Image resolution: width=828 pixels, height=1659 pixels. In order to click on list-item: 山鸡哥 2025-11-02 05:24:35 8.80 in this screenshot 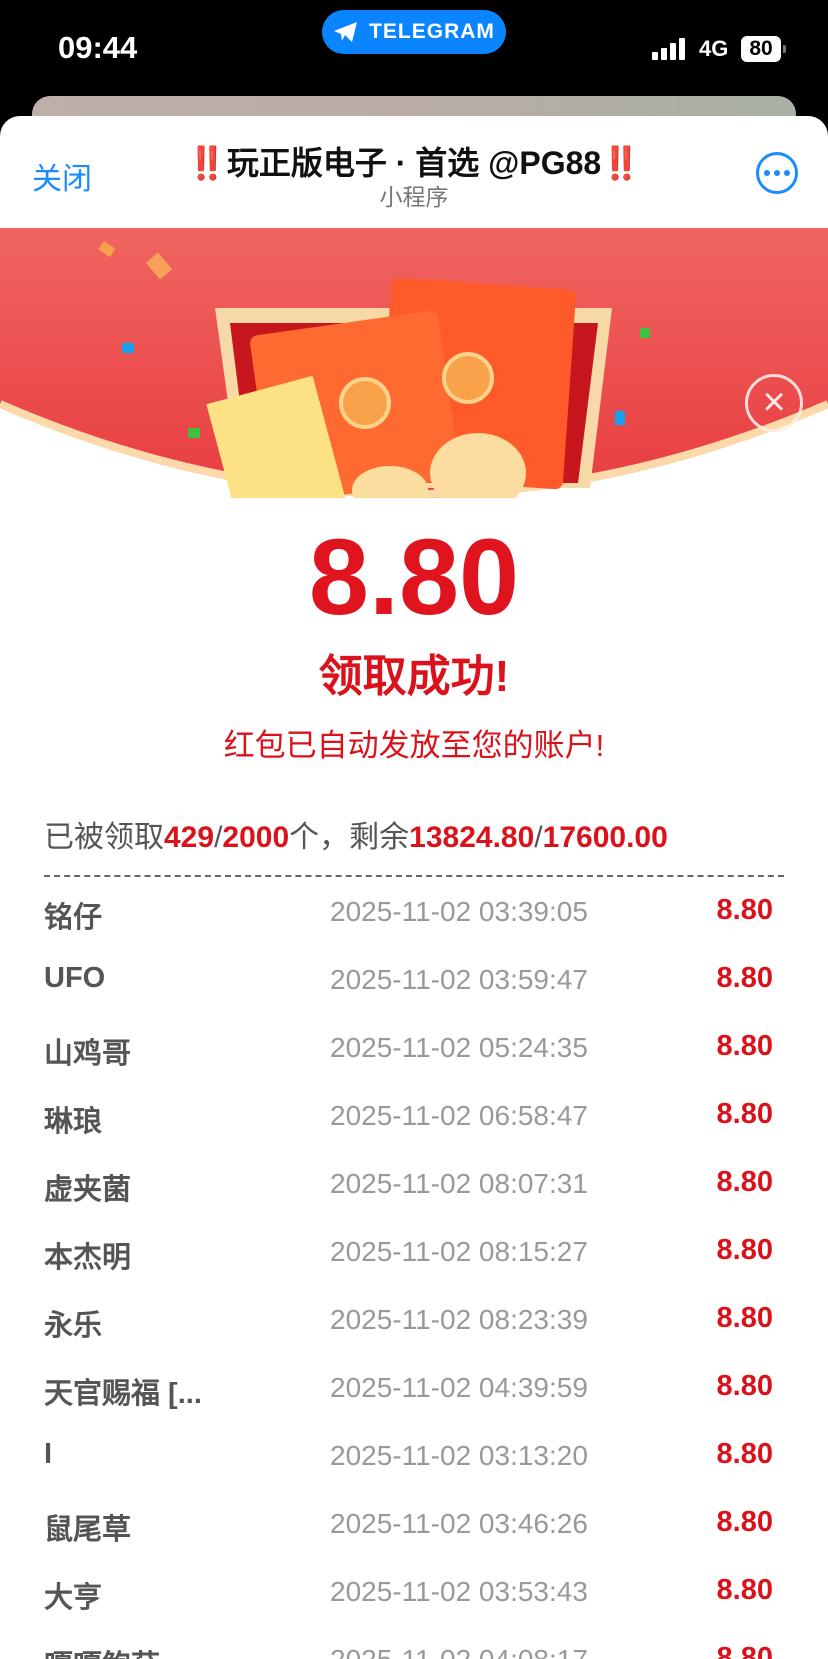, I will do `click(414, 1048)`.